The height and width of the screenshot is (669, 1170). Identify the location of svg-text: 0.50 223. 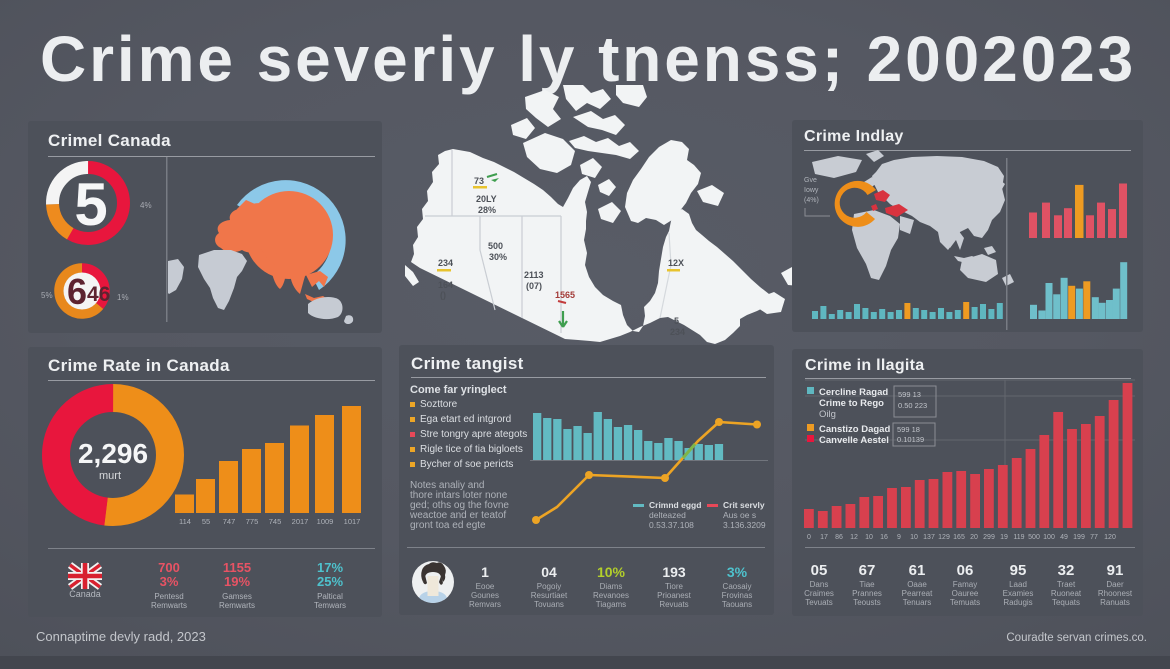
(912, 405).